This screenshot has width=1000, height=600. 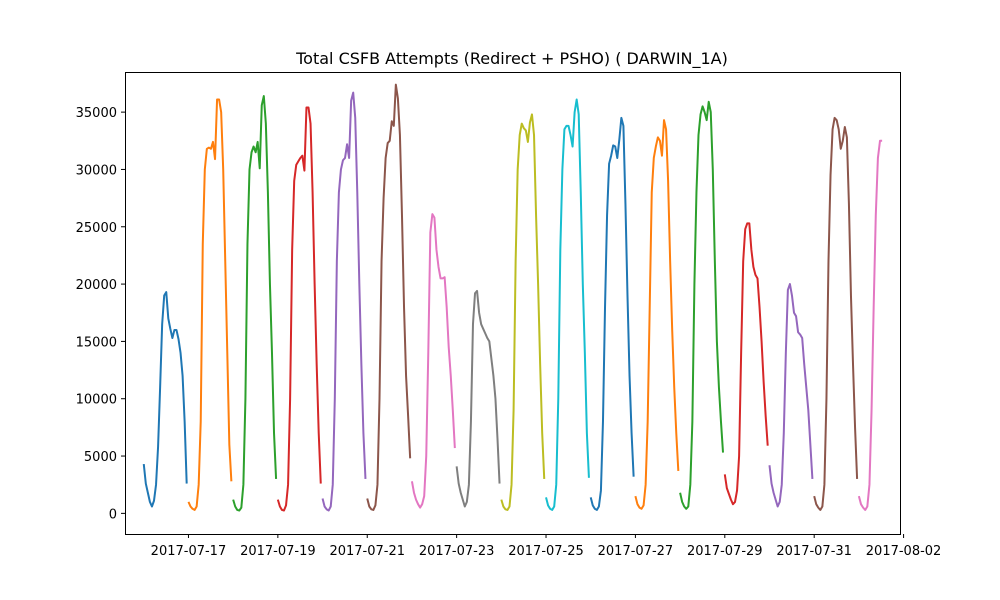 What do you see at coordinates (457, 551) in the screenshot?
I see `x-tick-label: 2017-07-23` at bounding box center [457, 551].